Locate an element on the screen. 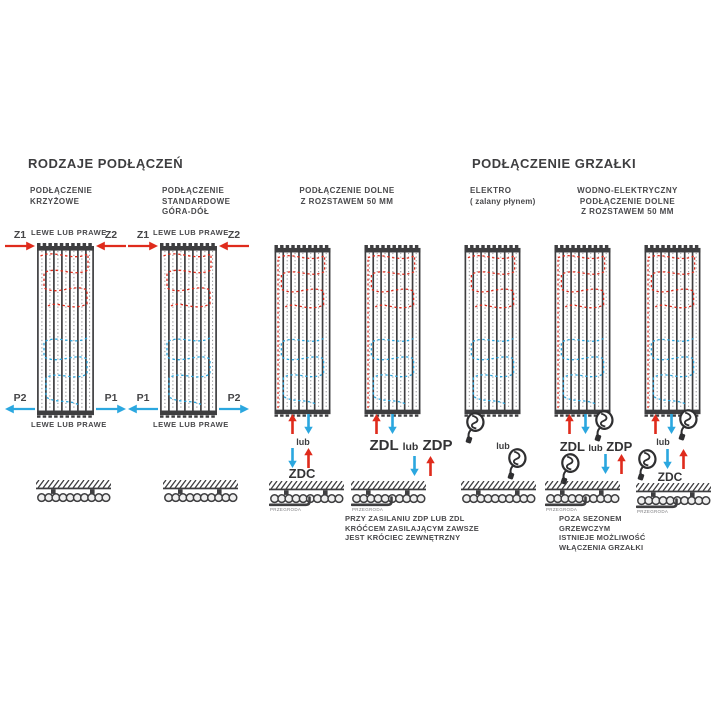  port-p1: P1 is located at coordinates (111, 403).